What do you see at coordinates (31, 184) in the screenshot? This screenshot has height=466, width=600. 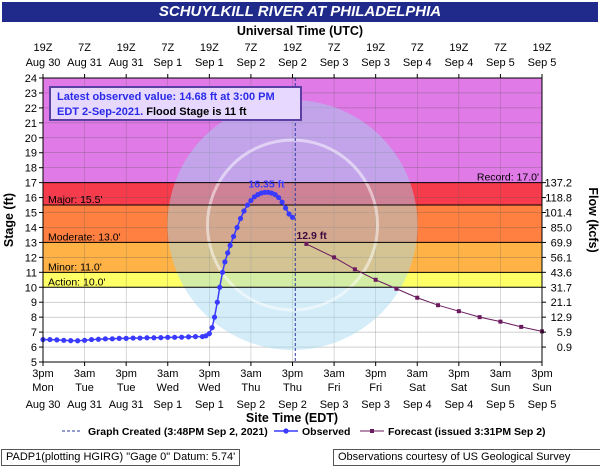 I see `y-tick-label: 17` at bounding box center [31, 184].